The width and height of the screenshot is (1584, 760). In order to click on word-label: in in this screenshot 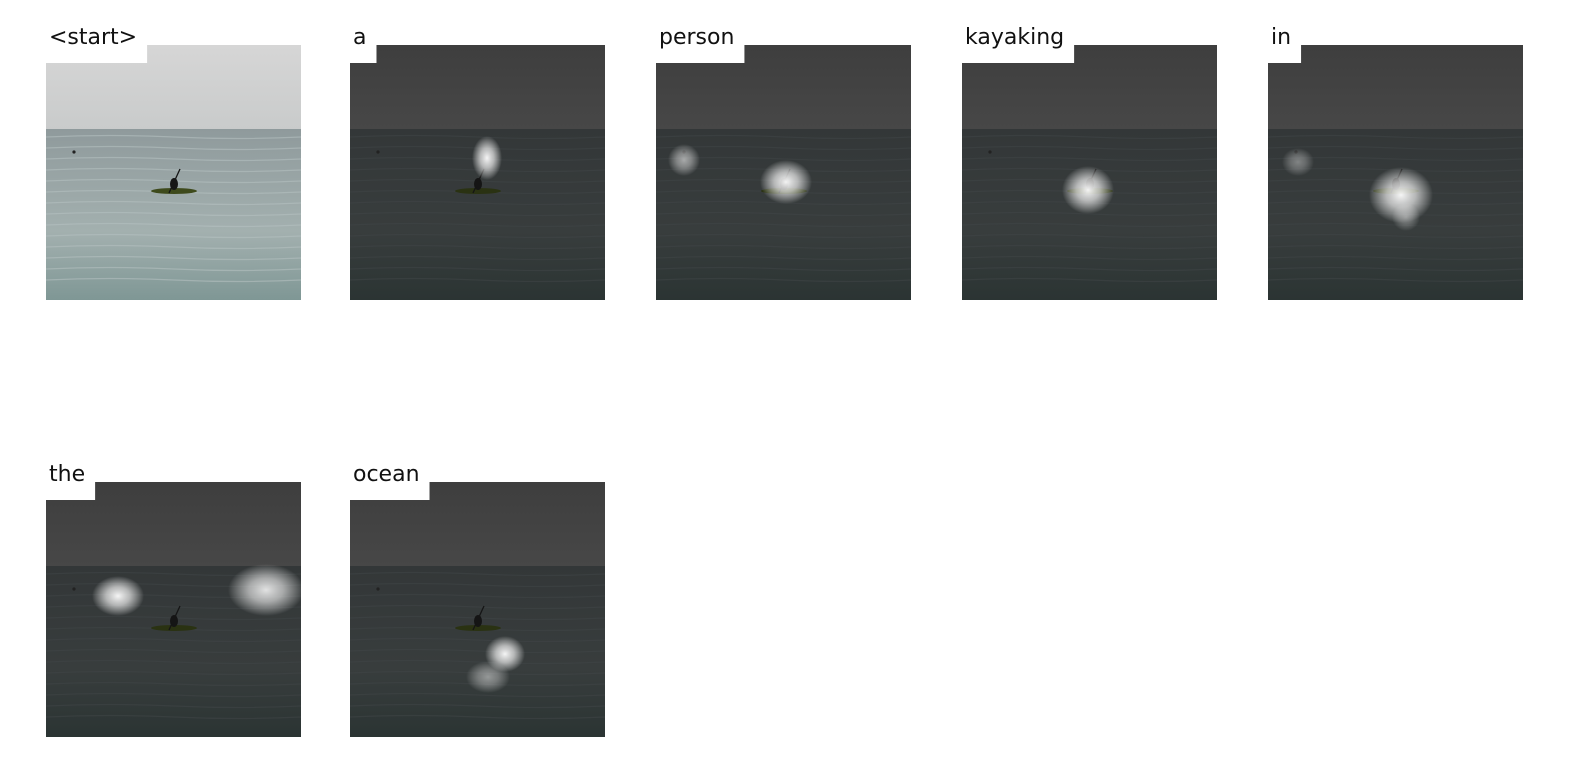, I will do `click(1281, 37)`.